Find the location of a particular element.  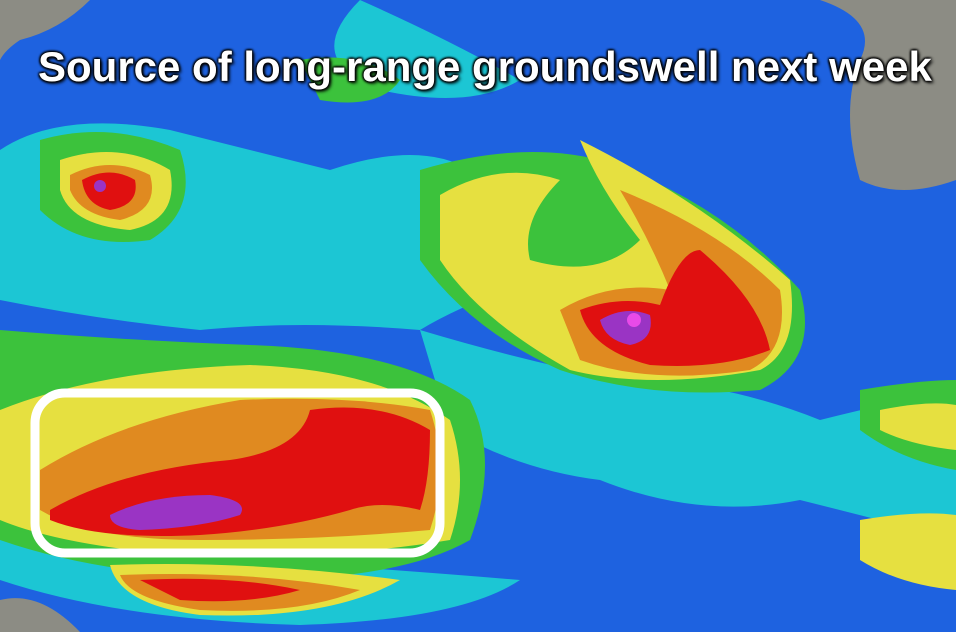

extreme-wave-zone is located at coordinates (176, 512).